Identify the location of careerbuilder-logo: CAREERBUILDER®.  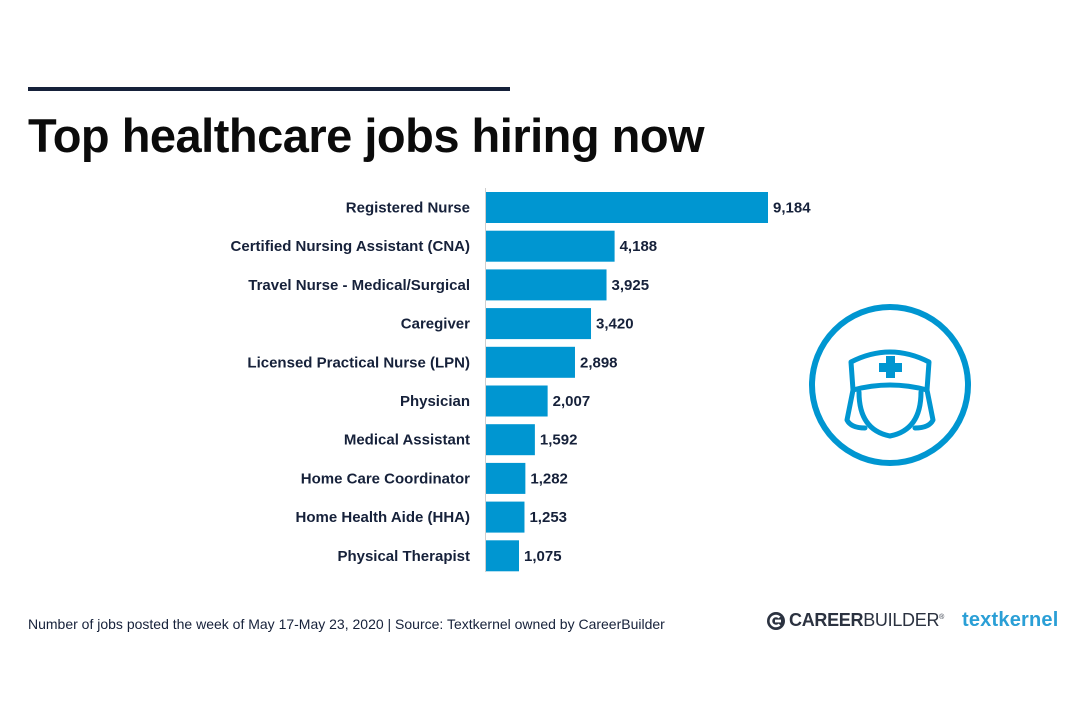
(855, 620).